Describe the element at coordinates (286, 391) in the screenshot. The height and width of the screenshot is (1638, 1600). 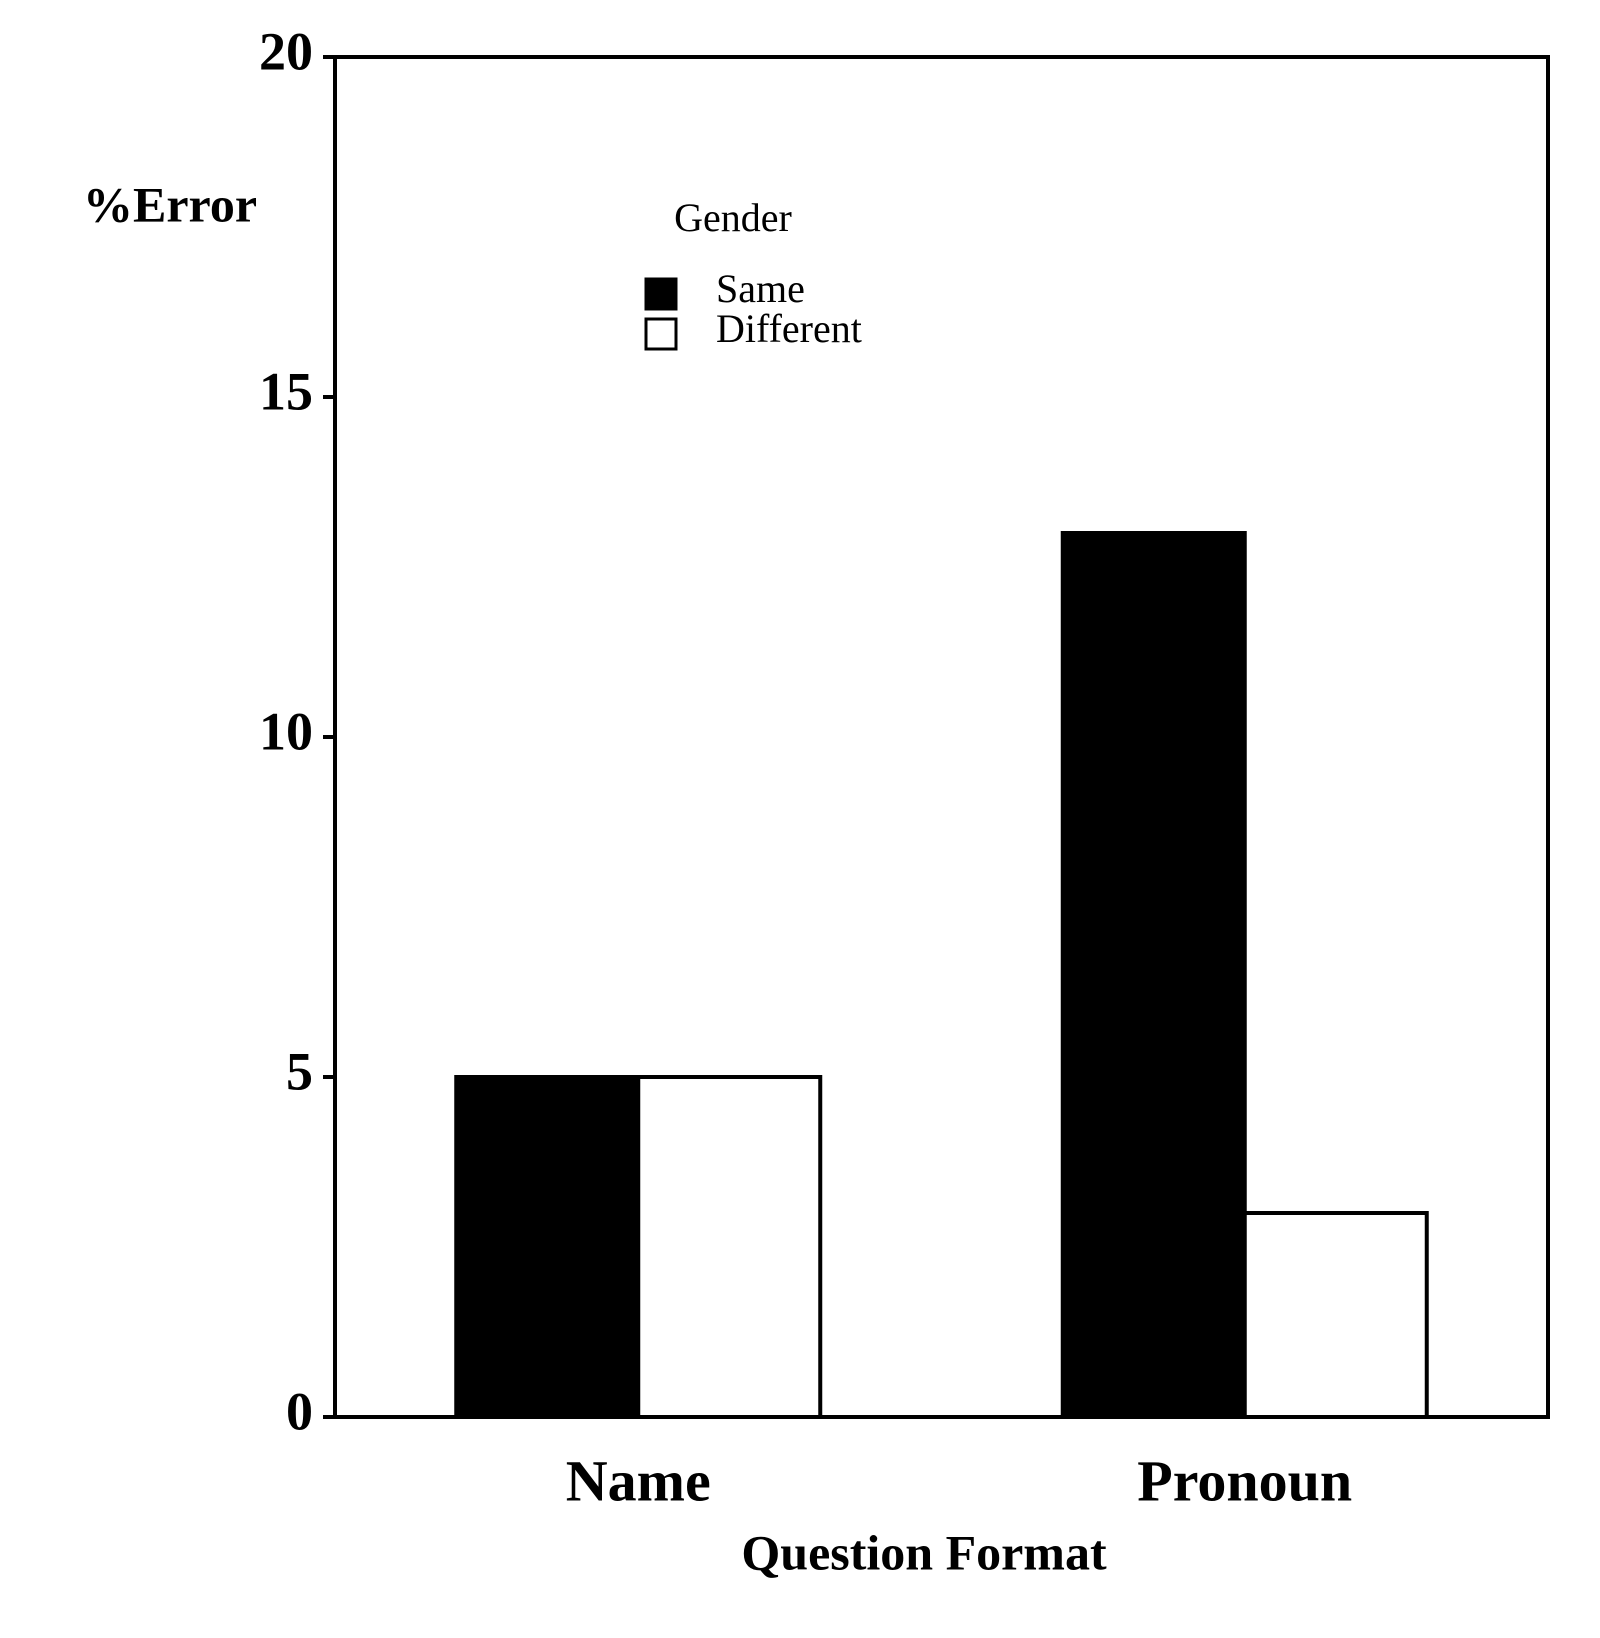
I see `y-tick-label: 15` at that location.